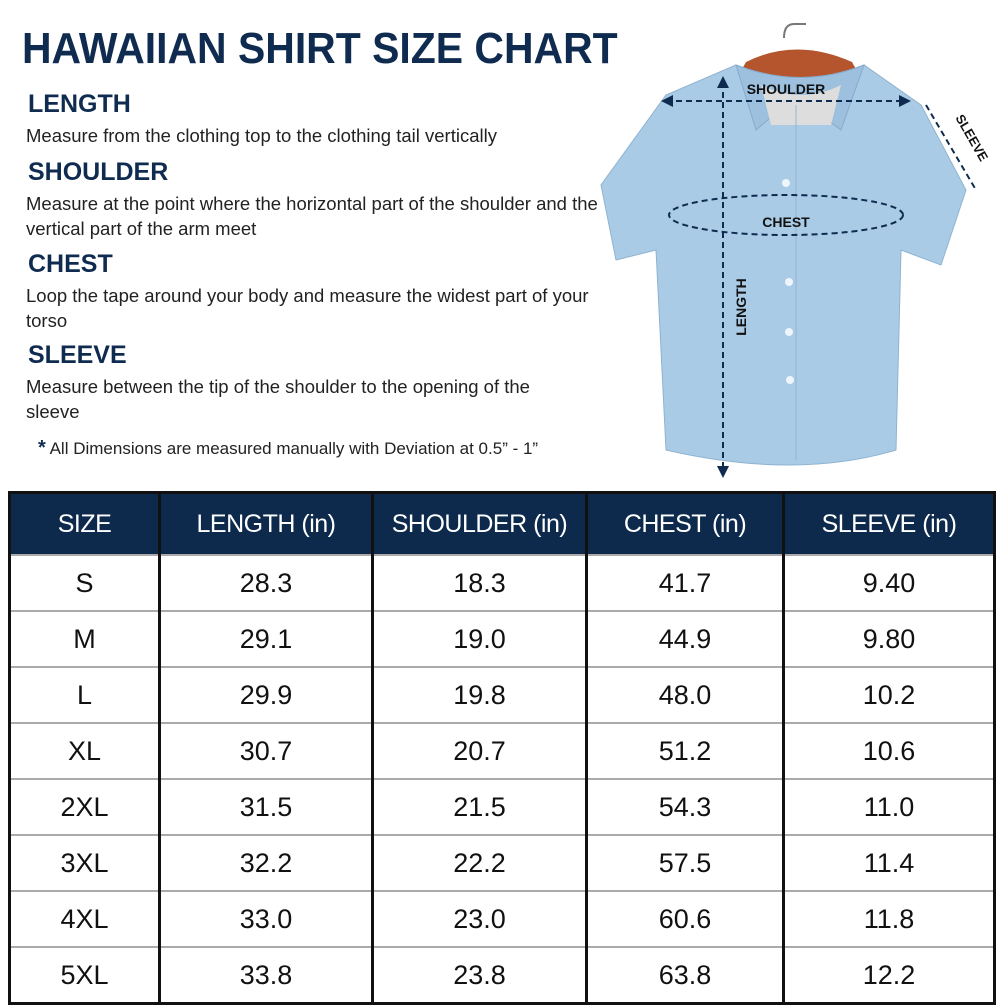 The image size is (1000, 1005). I want to click on table-row: XL 30.7 20.7 51.2 10.6, so click(502, 750).